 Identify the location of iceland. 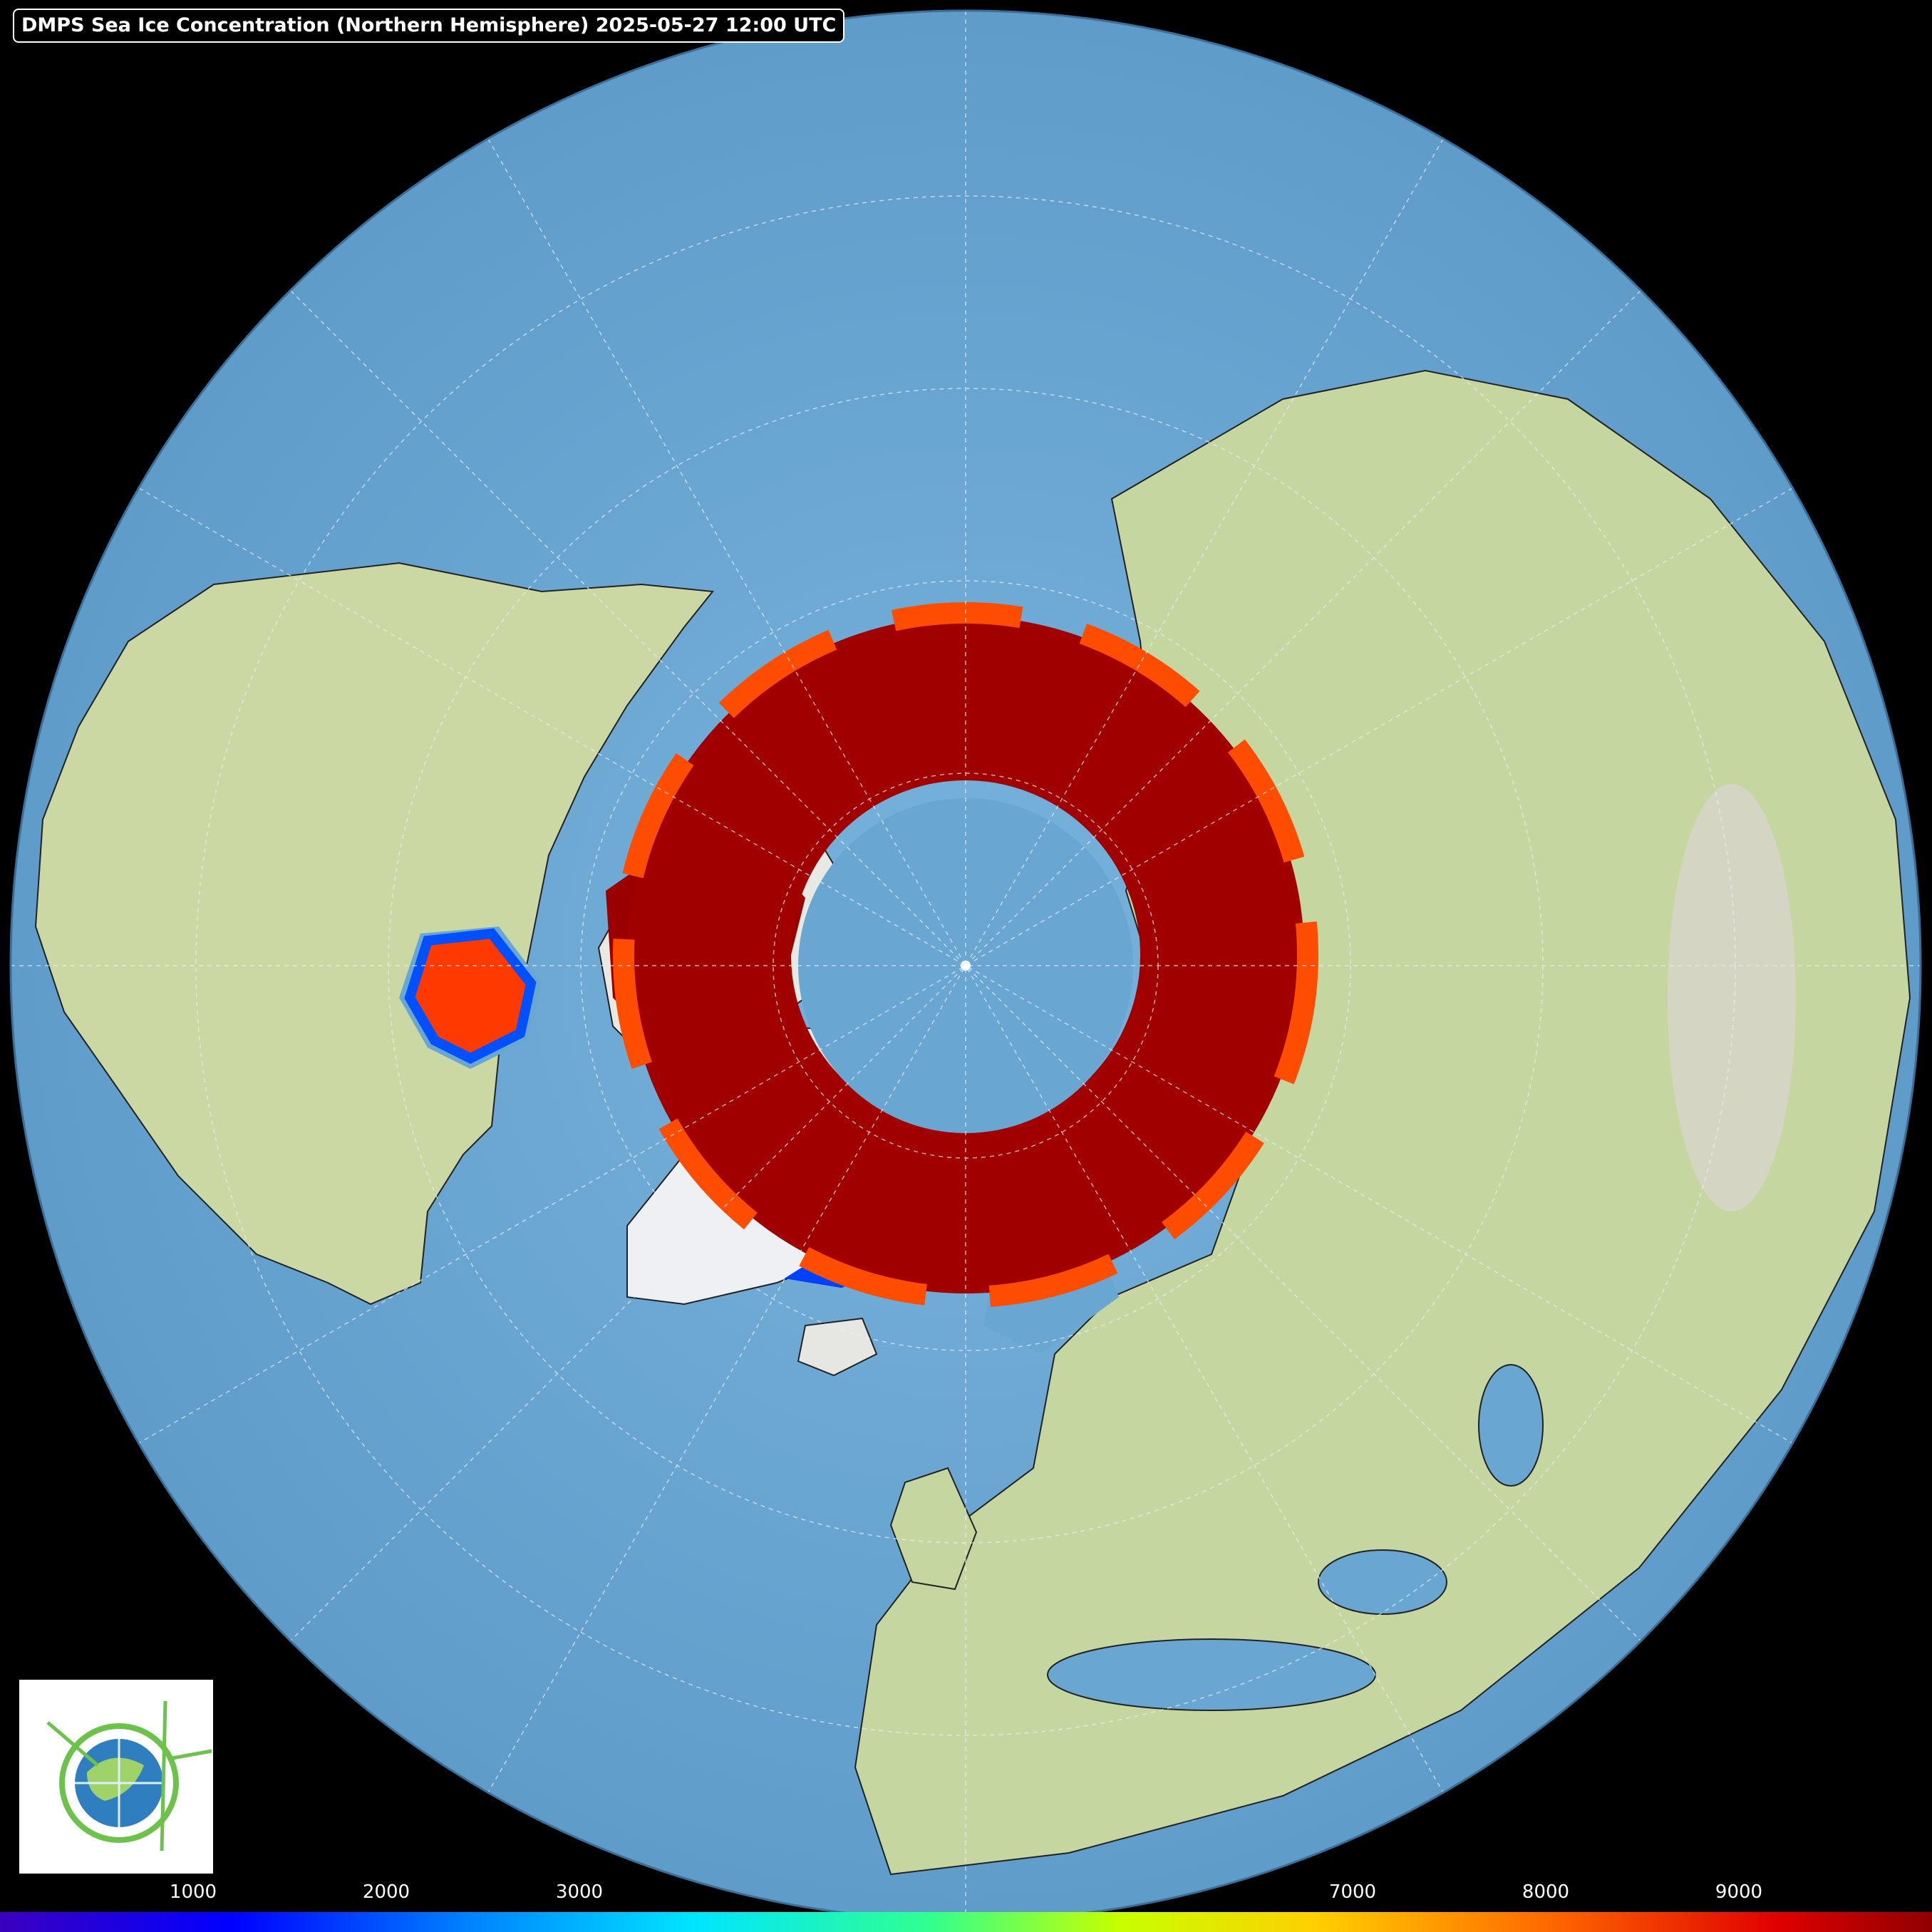
(837, 1347).